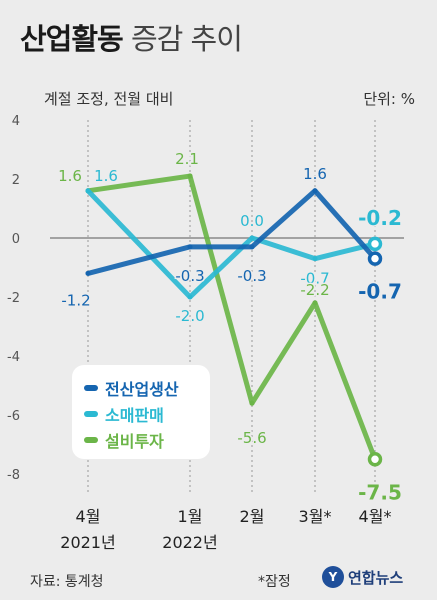 This screenshot has width=437, height=600. What do you see at coordinates (142, 389) in the screenshot?
I see `legend-label-production: 전산업생산` at bounding box center [142, 389].